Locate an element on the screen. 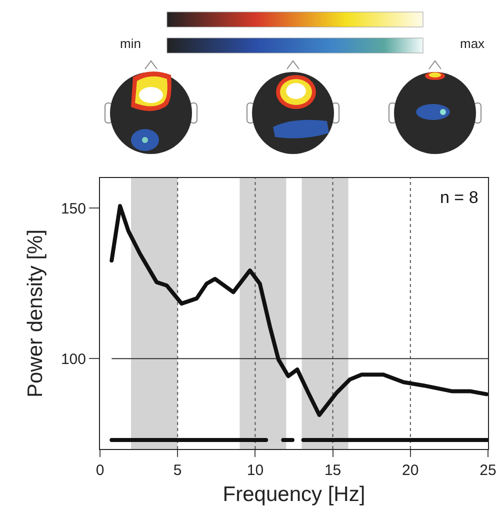 This screenshot has height=529, width=500. text: max is located at coordinates (472, 43).